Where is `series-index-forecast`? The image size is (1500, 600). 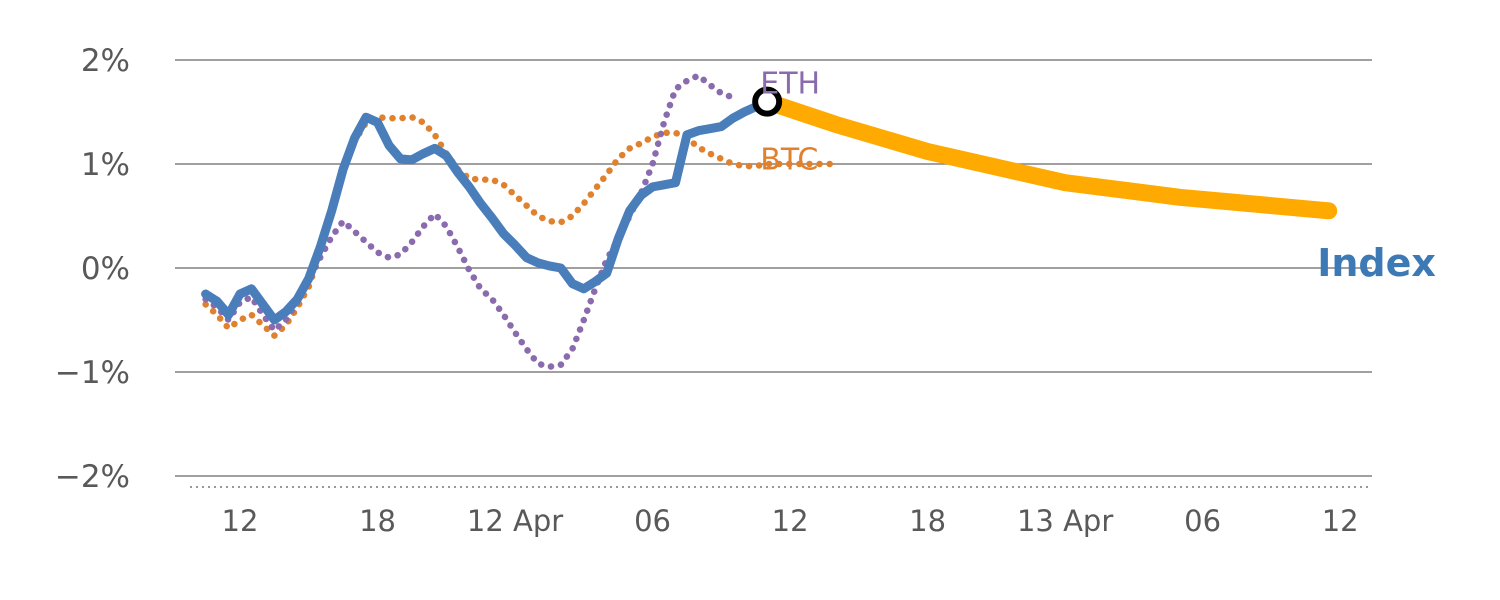
series-index-forecast is located at coordinates (1048, 156).